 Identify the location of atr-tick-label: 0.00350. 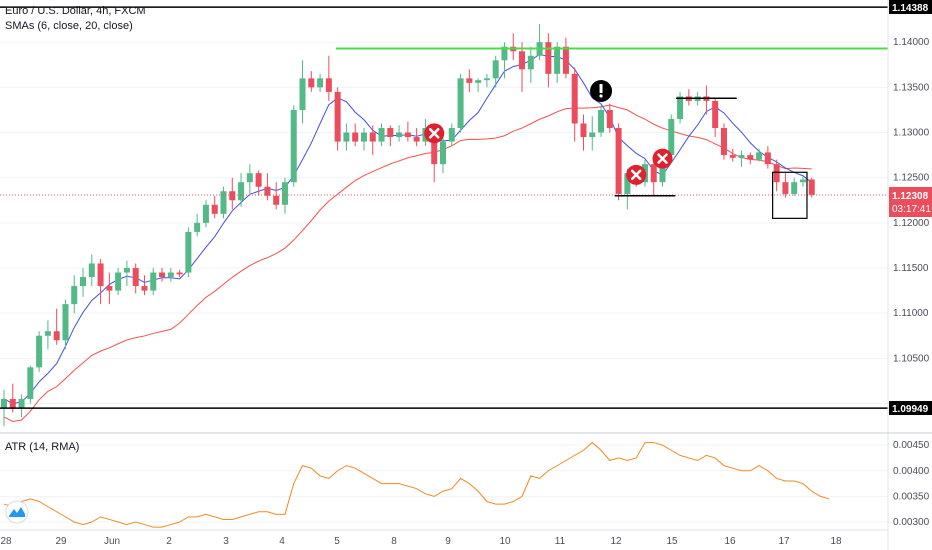
(911, 496).